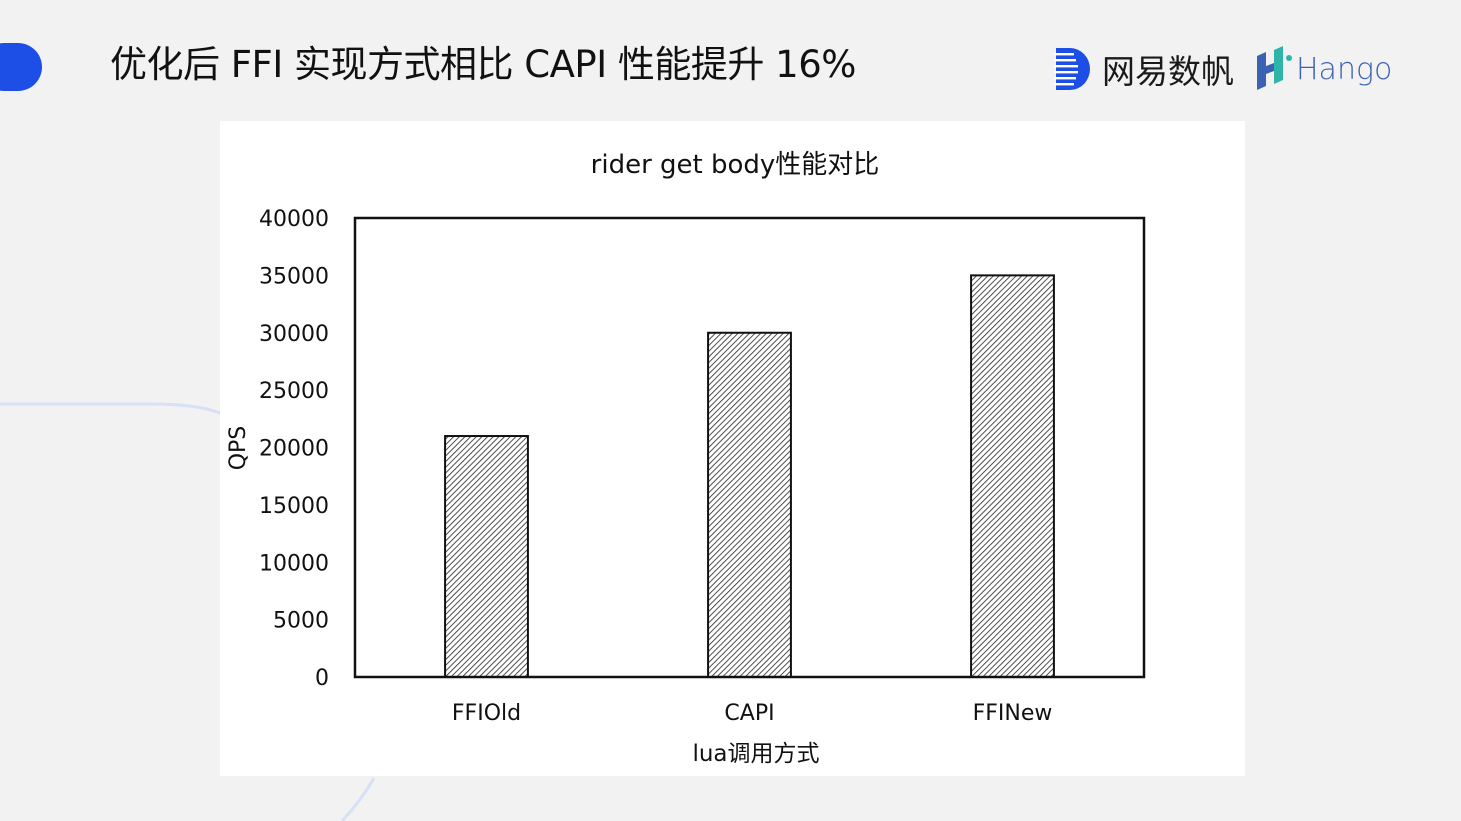  I want to click on bar-ffiold, so click(486, 556).